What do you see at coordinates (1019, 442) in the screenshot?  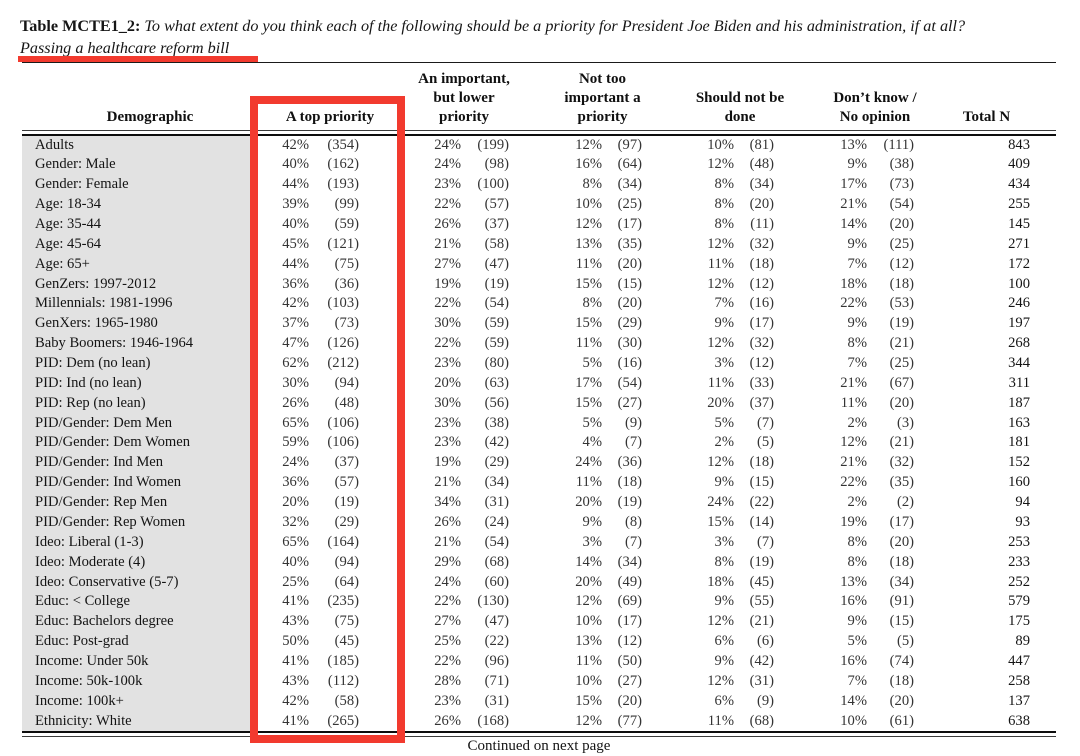 I see `total-n-cell: 181` at bounding box center [1019, 442].